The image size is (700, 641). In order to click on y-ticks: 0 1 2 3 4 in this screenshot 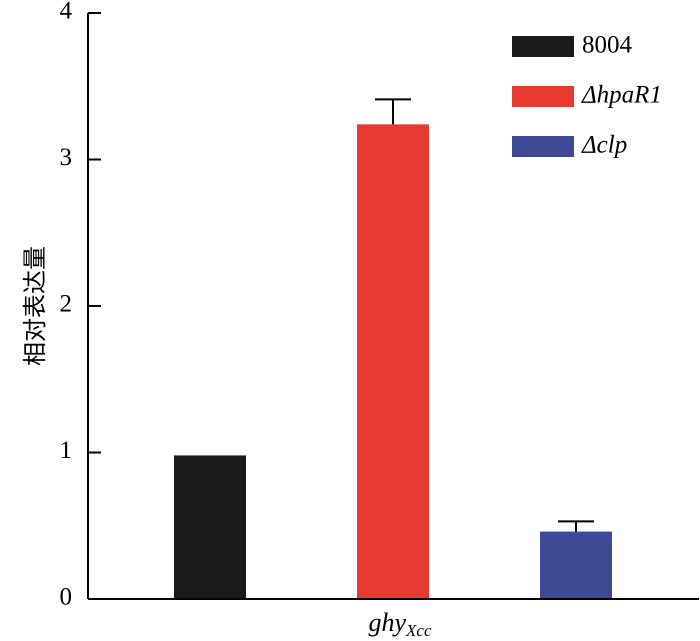, I will do `click(80, 305)`.